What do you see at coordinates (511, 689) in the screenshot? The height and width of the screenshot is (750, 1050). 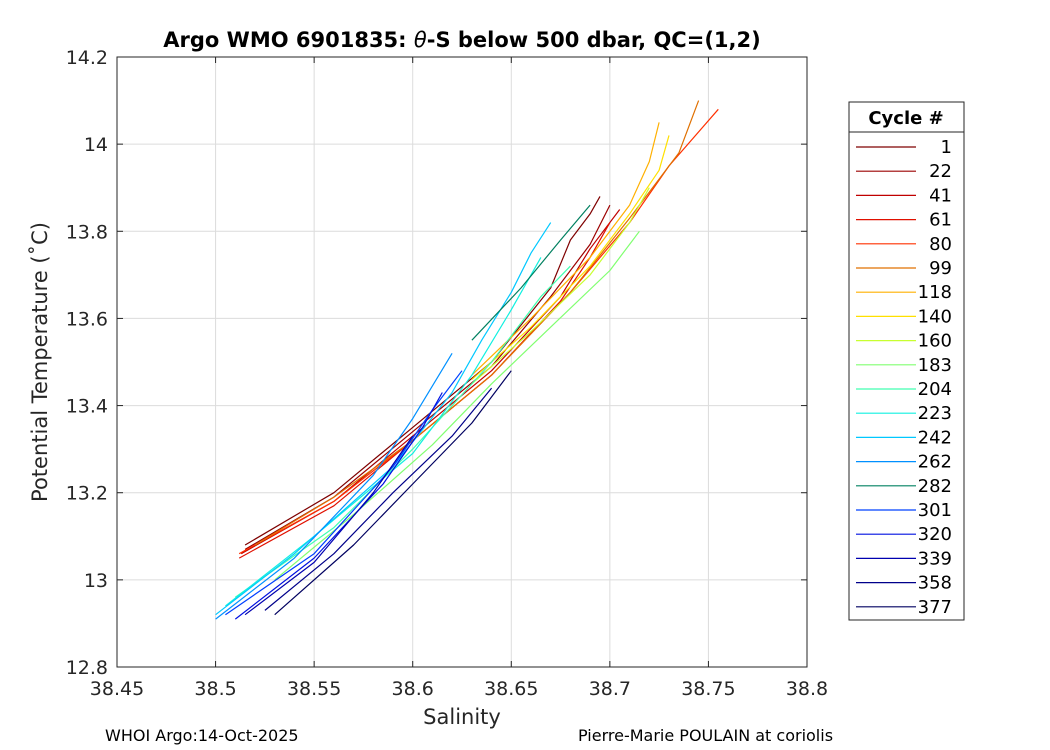 I see `x-tick-label: 38.65` at bounding box center [511, 689].